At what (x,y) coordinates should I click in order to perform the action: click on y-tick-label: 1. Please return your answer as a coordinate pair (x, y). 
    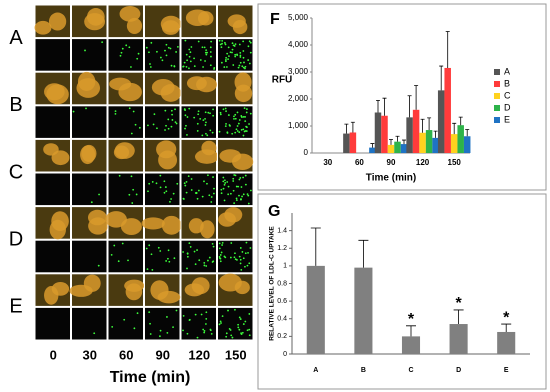
    Looking at the image, I should click on (285, 266).